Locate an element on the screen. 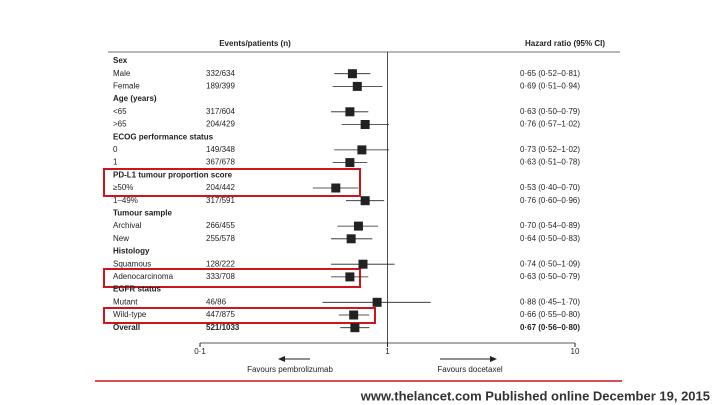  x-tick-label: 0·1 is located at coordinates (200, 351).